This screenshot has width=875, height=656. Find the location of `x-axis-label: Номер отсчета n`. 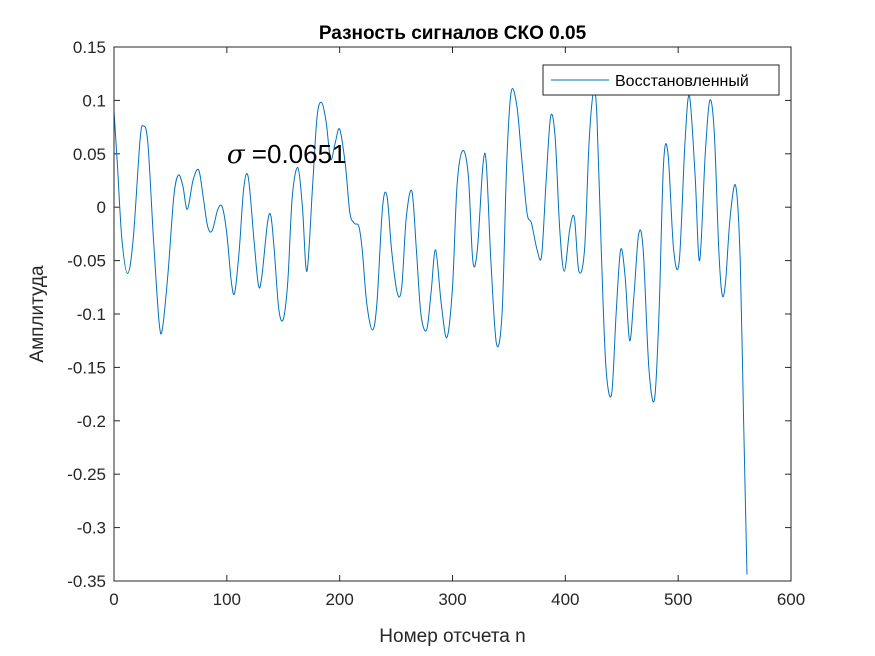

x-axis-label: Номер отсчета n is located at coordinates (452, 636).